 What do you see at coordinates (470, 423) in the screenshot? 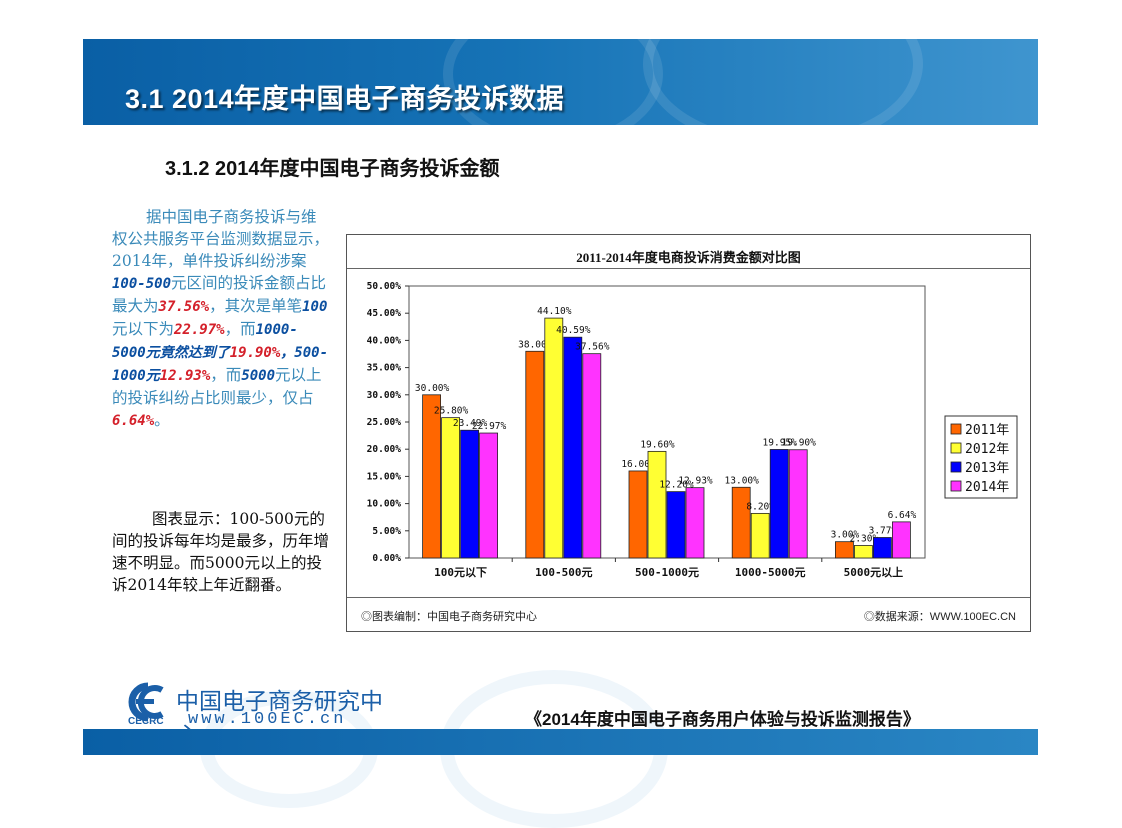
I see `data-label: 23.49%` at bounding box center [470, 423].